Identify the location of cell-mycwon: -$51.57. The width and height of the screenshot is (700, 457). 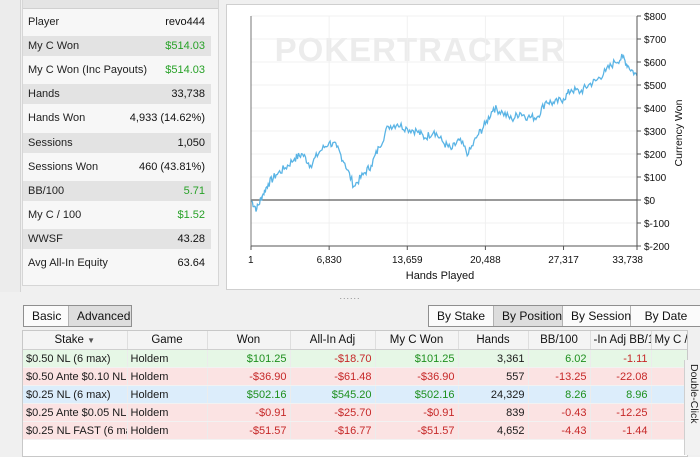
(417, 430).